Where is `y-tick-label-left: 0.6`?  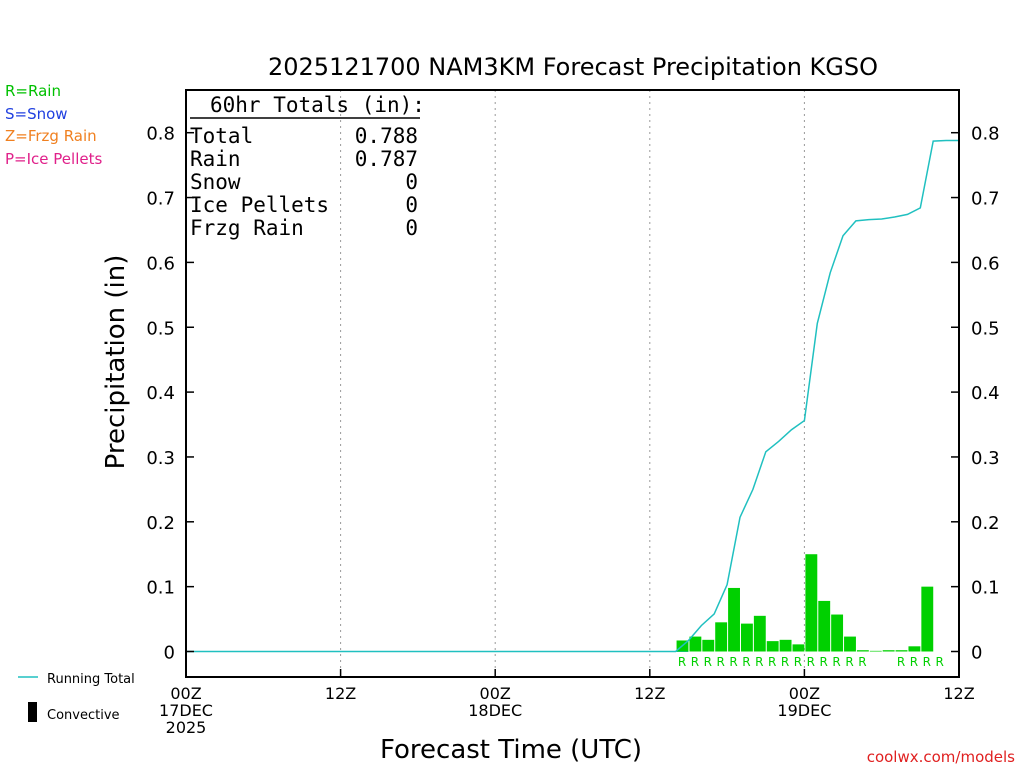 y-tick-label-left: 0.6 is located at coordinates (160, 263).